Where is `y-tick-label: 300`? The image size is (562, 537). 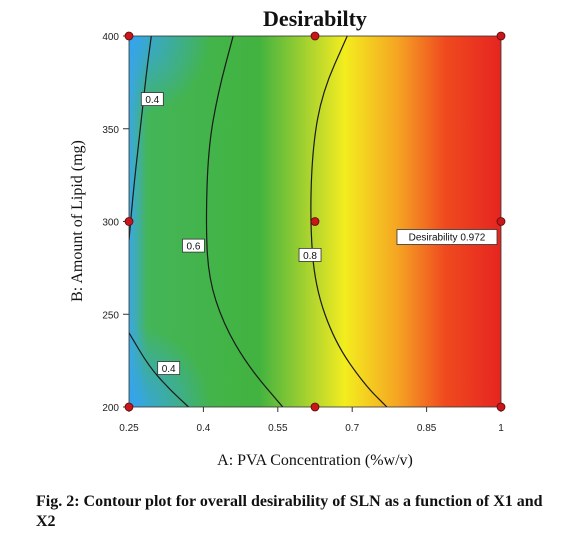 y-tick-label: 300 is located at coordinates (110, 223).